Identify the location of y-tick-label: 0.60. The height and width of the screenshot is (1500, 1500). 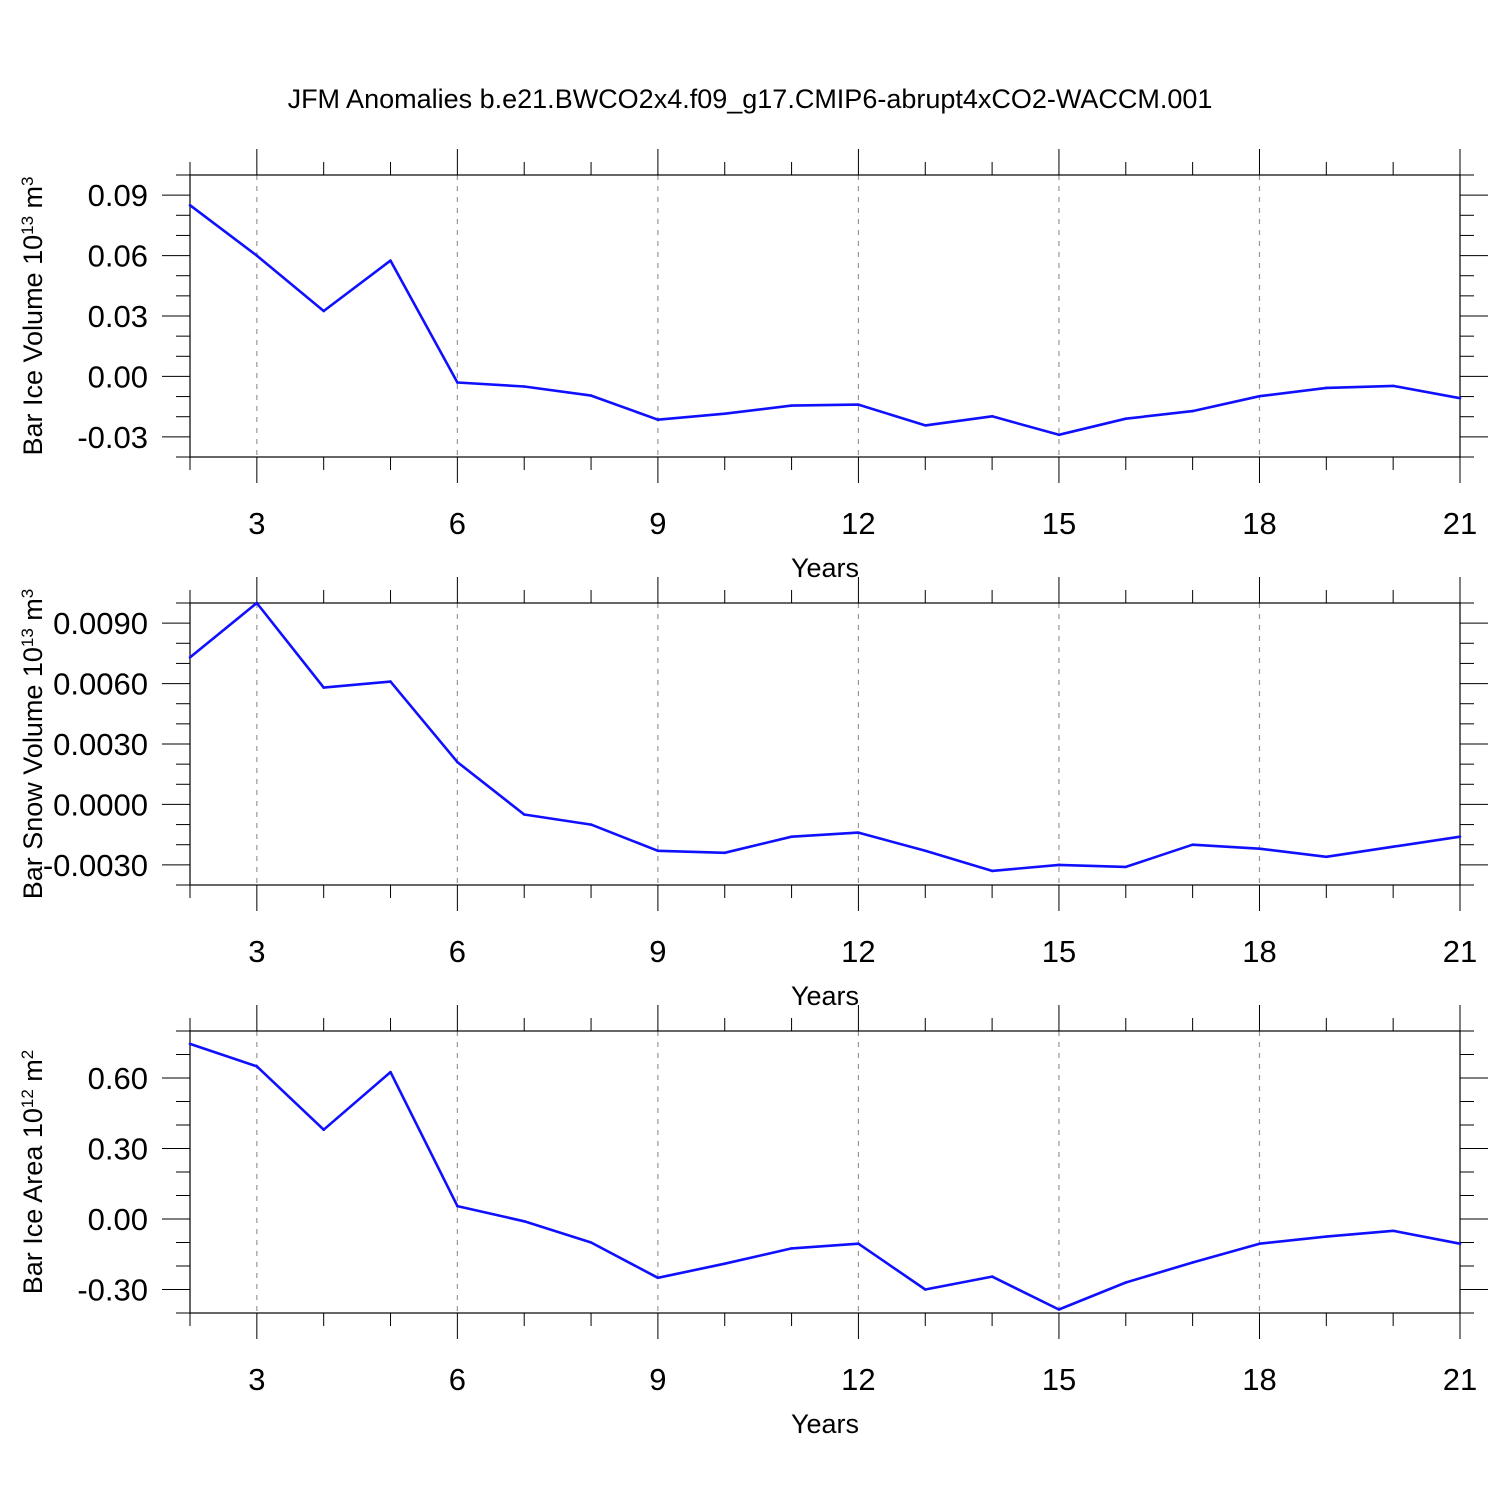
(118, 1078).